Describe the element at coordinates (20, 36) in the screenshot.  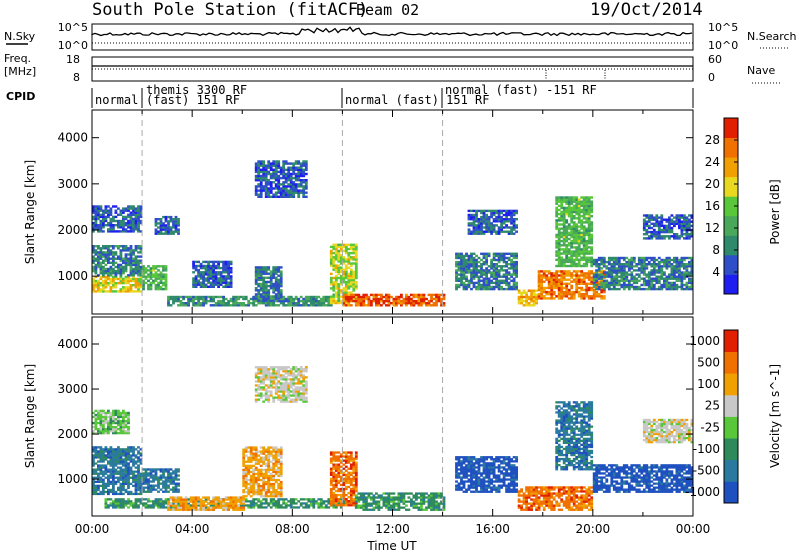
I see `nsky-label: N.Sky` at that location.